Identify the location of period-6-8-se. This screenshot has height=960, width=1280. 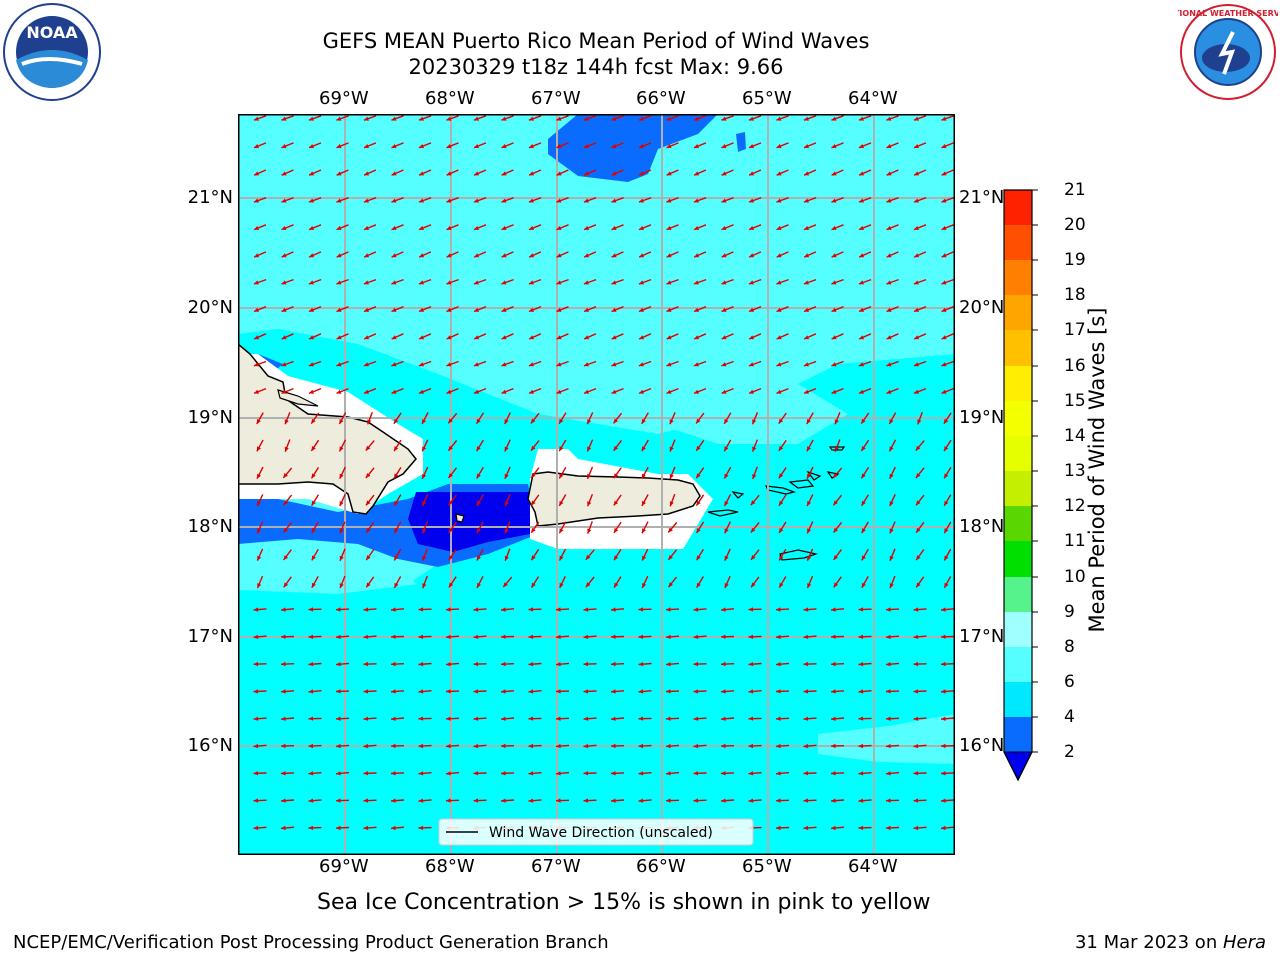
(886, 739).